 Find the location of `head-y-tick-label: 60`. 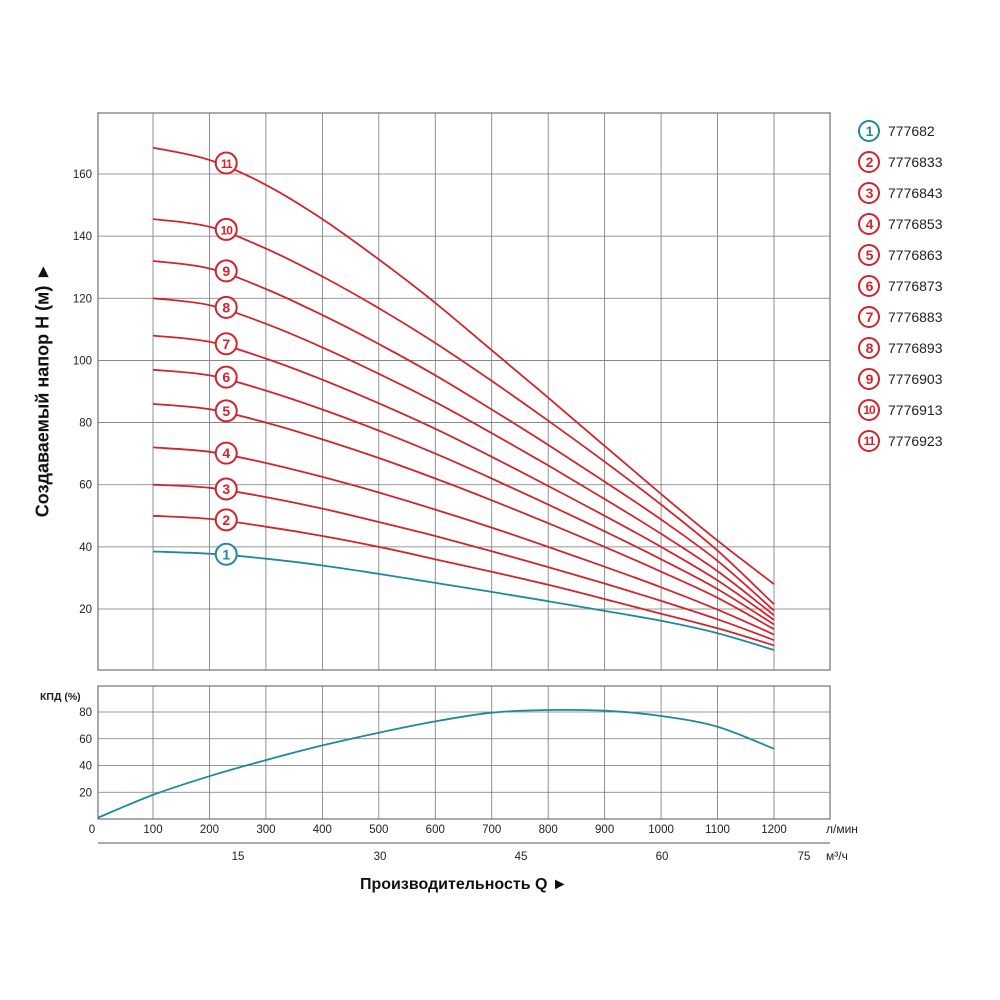

head-y-tick-label: 60 is located at coordinates (85, 486).